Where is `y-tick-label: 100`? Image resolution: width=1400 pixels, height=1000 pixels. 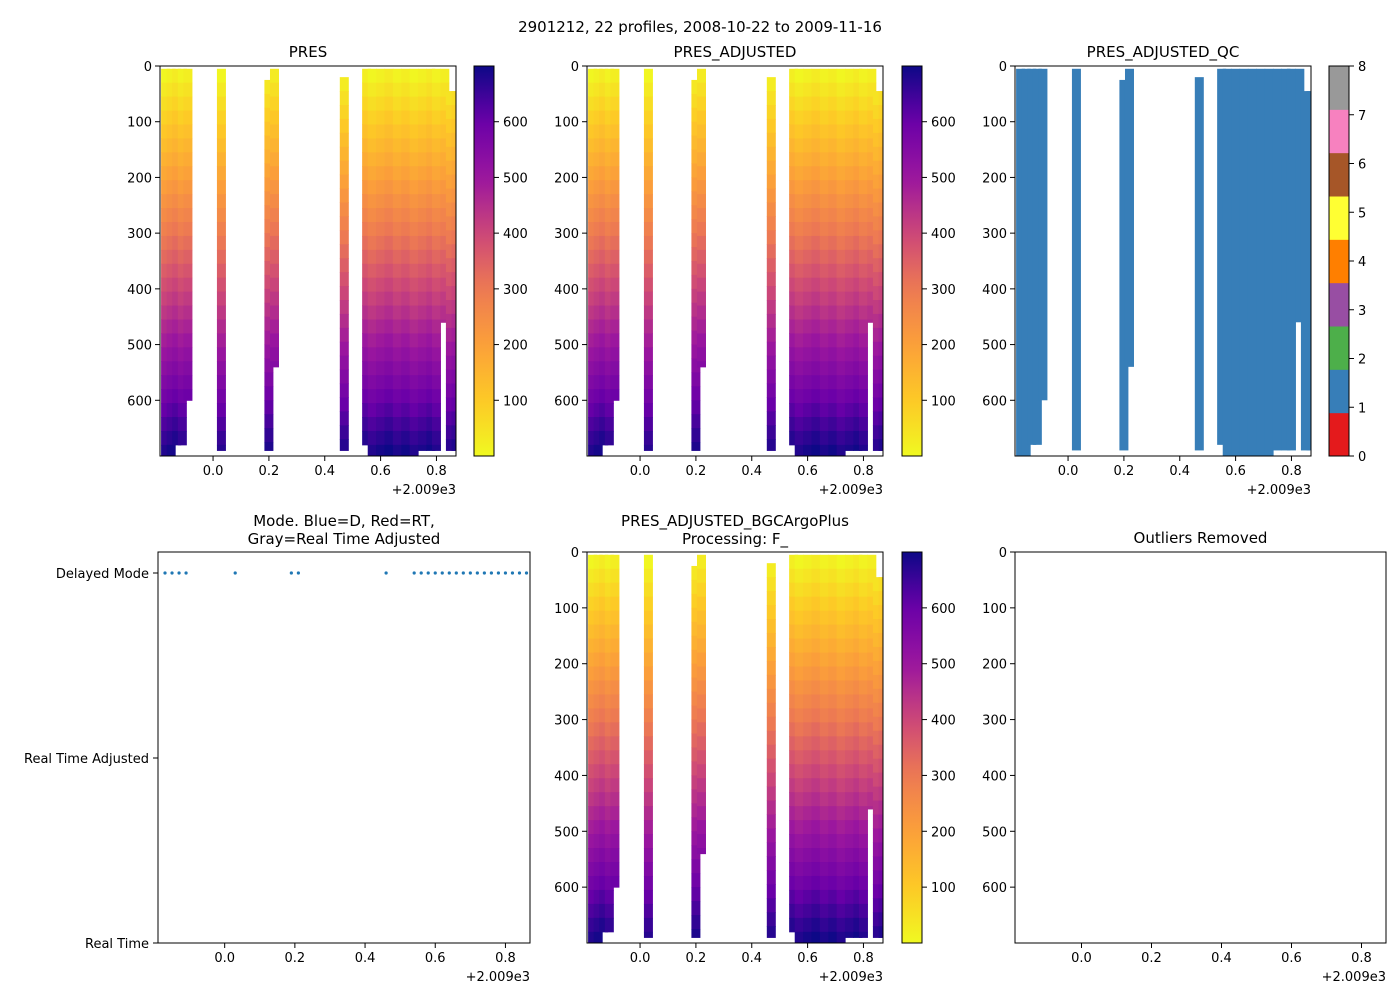
y-tick-label: 100 is located at coordinates (139, 123).